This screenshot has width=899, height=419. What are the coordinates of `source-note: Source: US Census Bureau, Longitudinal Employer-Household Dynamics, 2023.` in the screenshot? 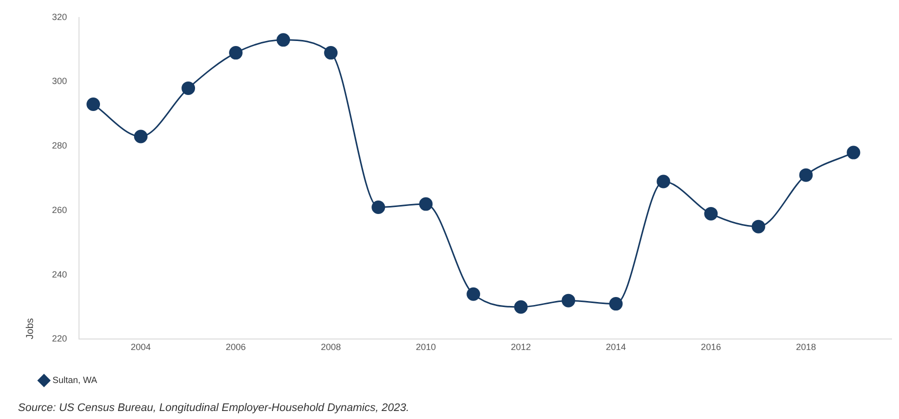 It's located at (214, 408).